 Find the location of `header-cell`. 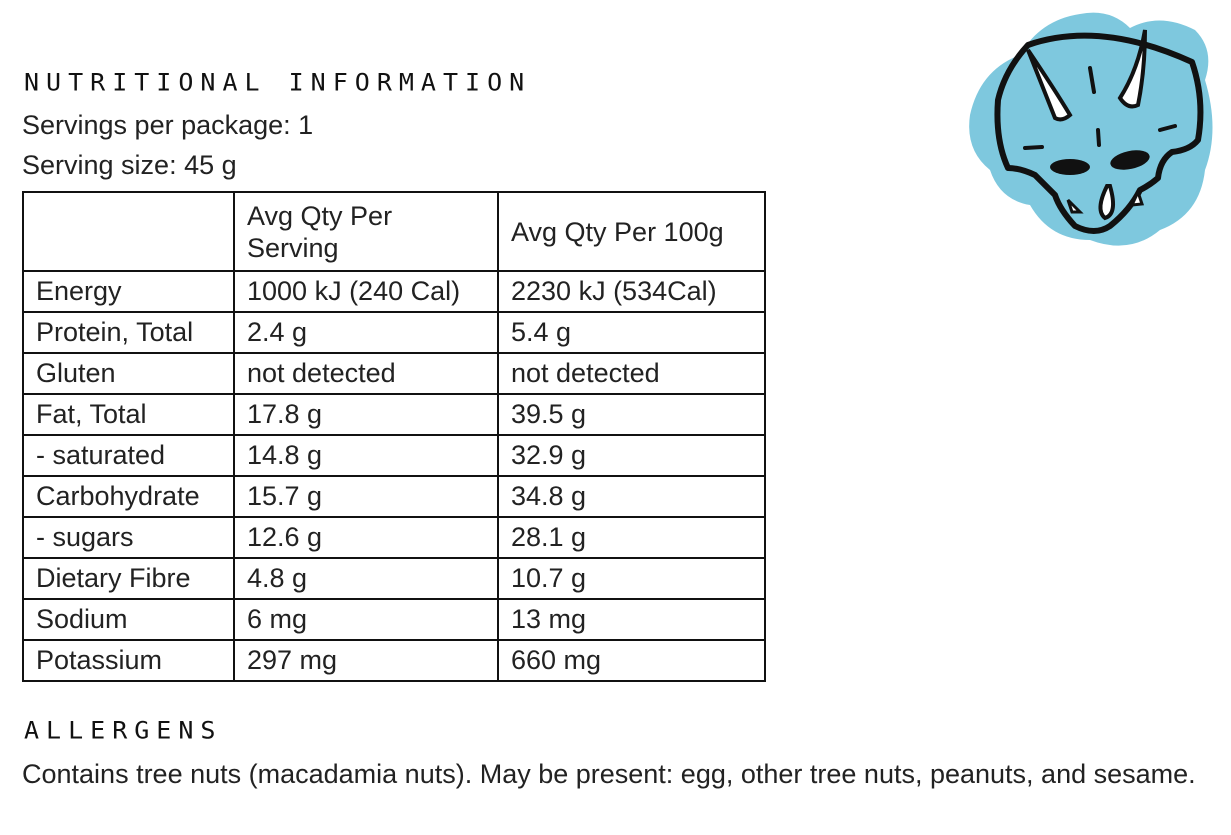

header-cell is located at coordinates (128, 231).